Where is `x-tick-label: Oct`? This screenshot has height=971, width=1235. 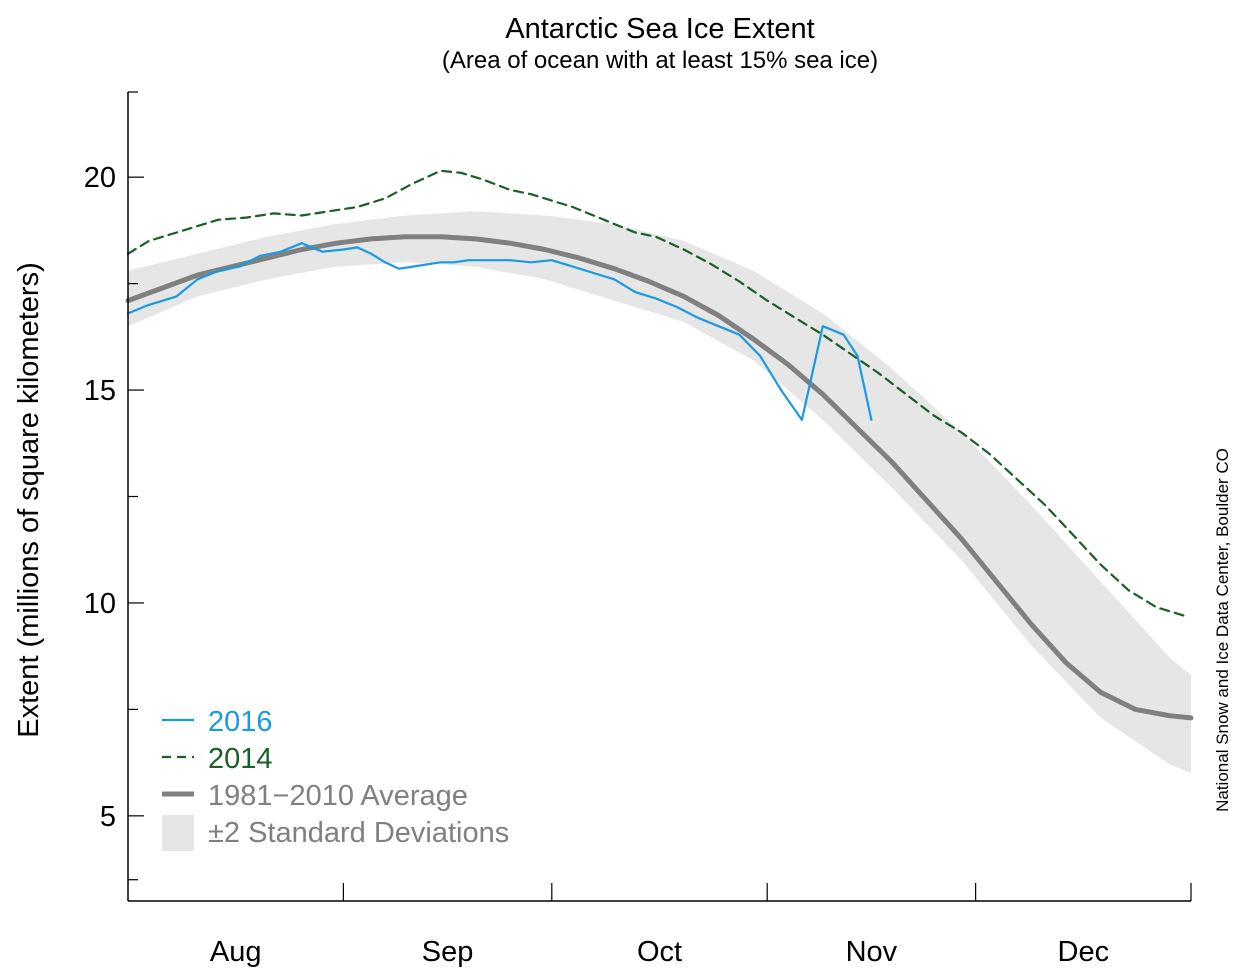
x-tick-label: Oct is located at coordinates (659, 952).